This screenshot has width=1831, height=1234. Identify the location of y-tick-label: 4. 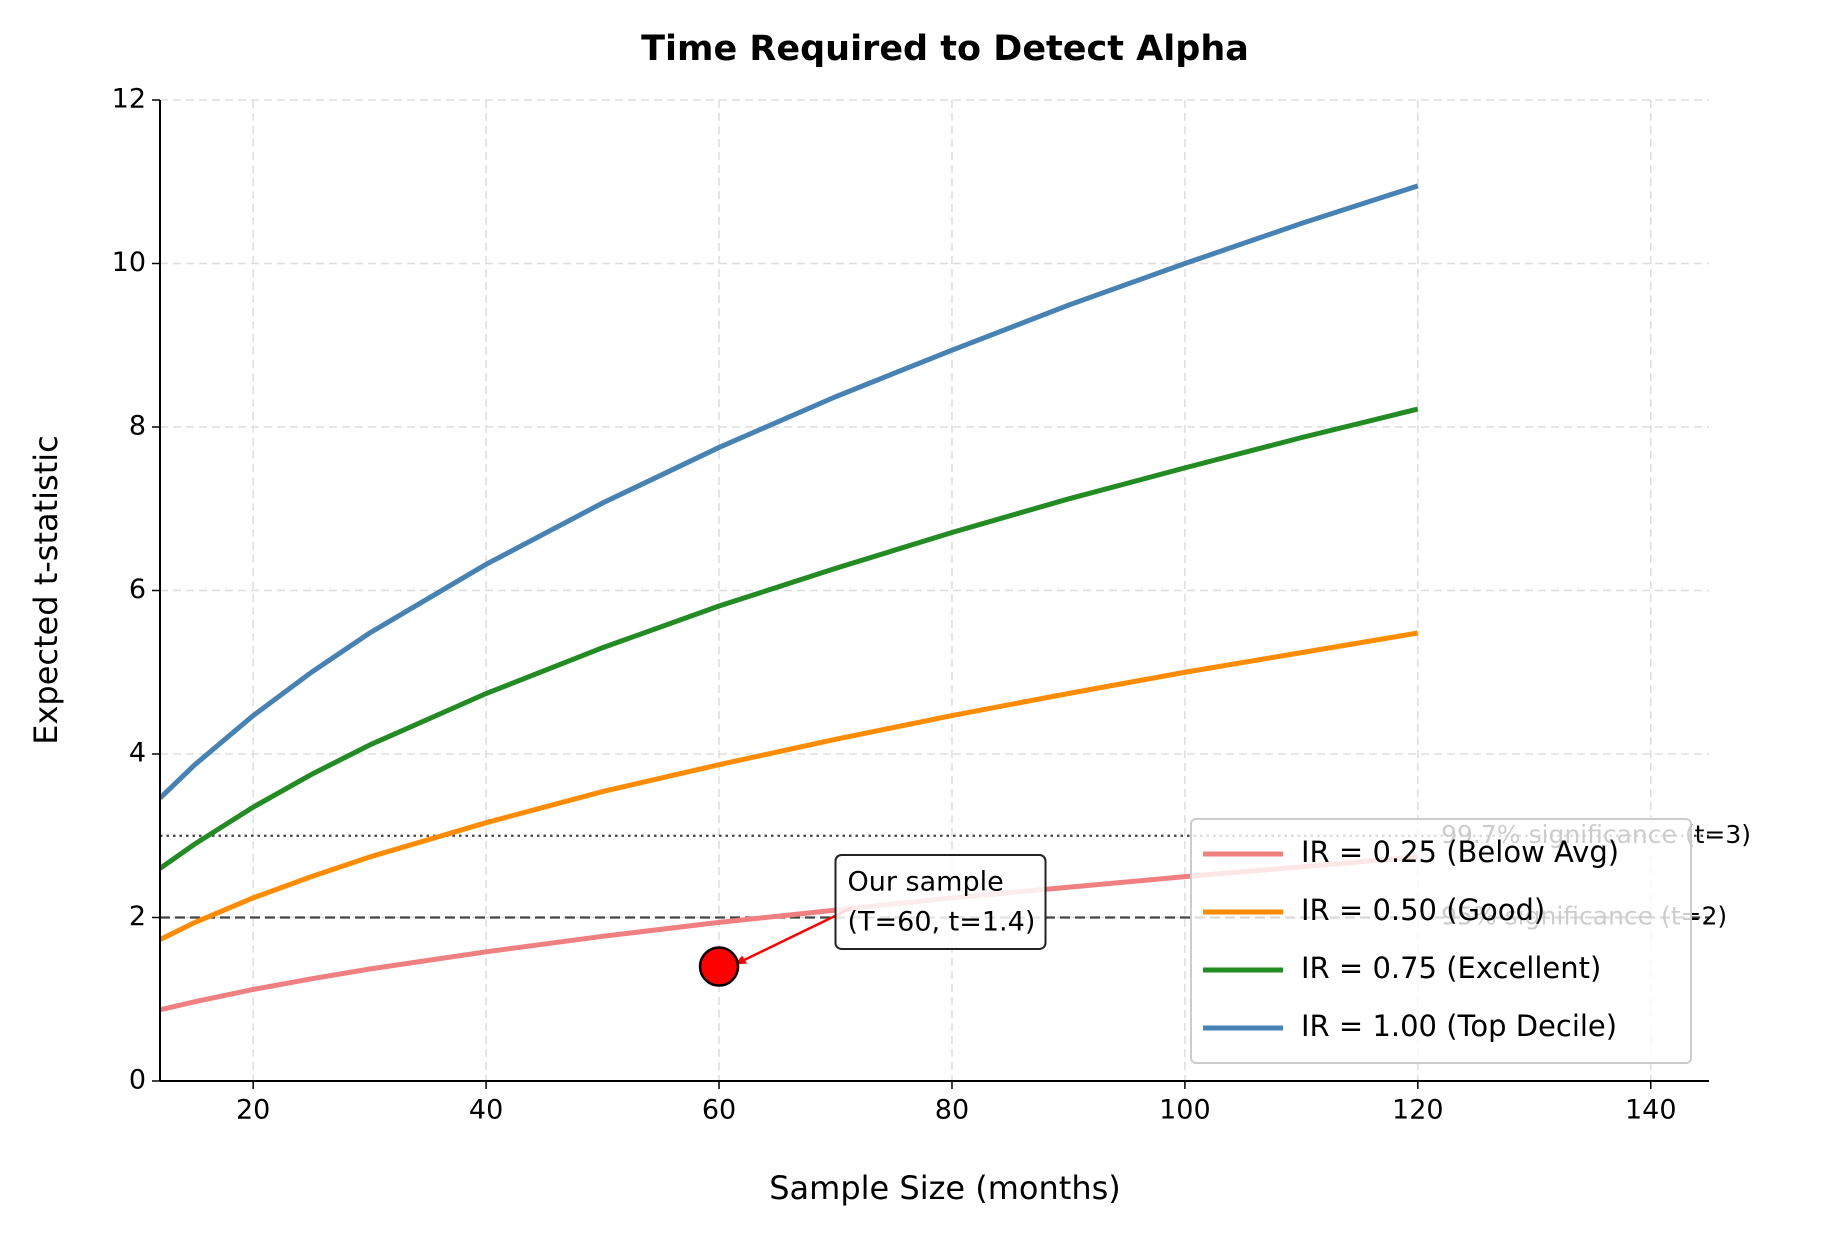
(137, 753).